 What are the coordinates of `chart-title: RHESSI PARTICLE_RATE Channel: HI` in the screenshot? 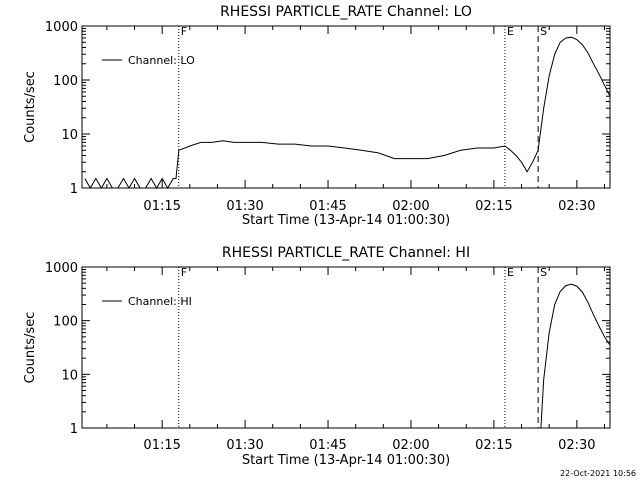 It's located at (346, 253).